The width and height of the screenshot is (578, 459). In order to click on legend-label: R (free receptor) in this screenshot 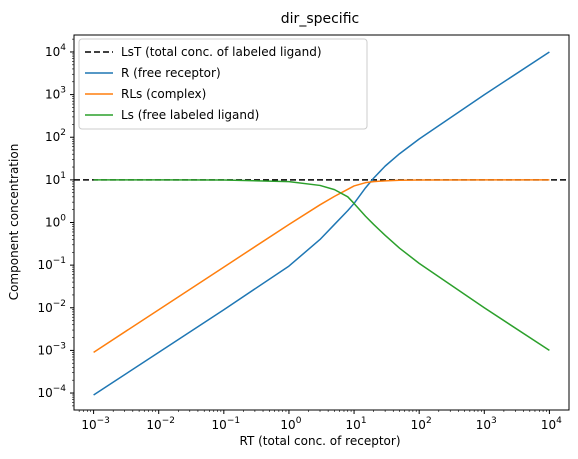, I will do `click(171, 73)`.